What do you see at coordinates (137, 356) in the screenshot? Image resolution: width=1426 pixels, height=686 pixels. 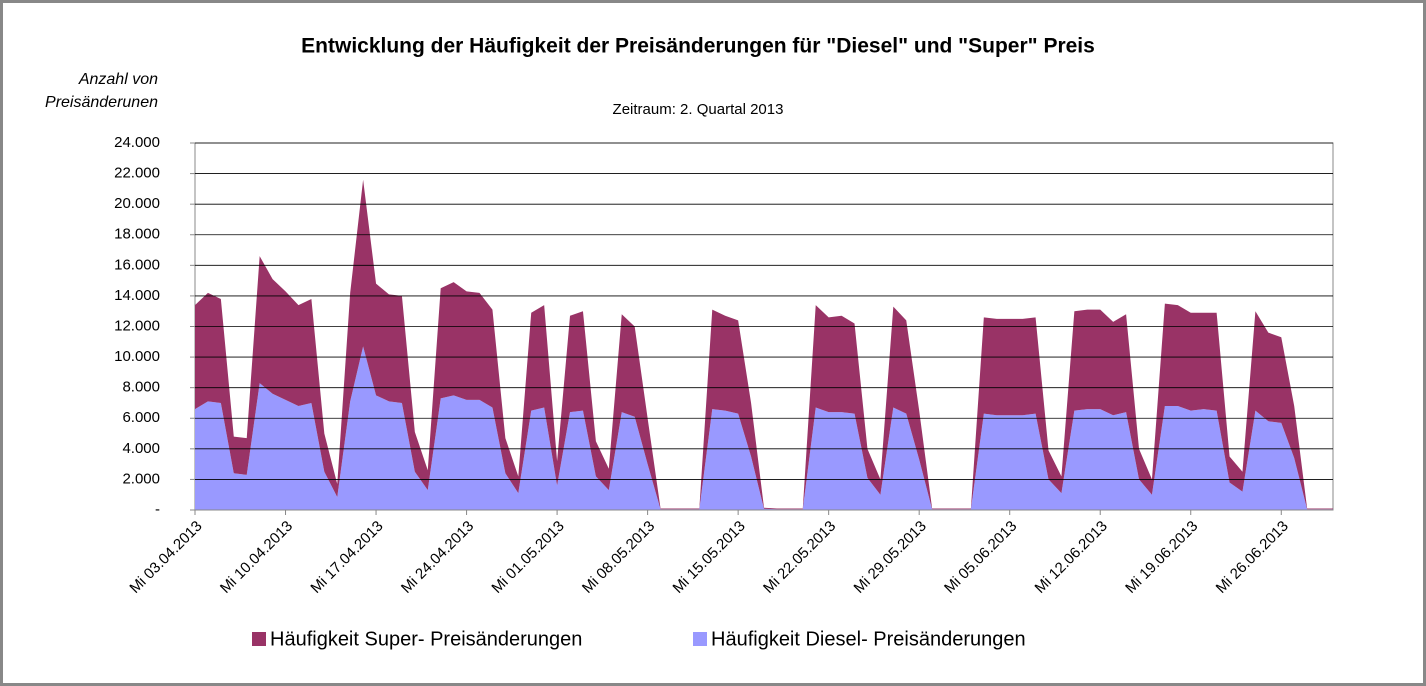 I see `y-tick-label: 10.000` at bounding box center [137, 356].